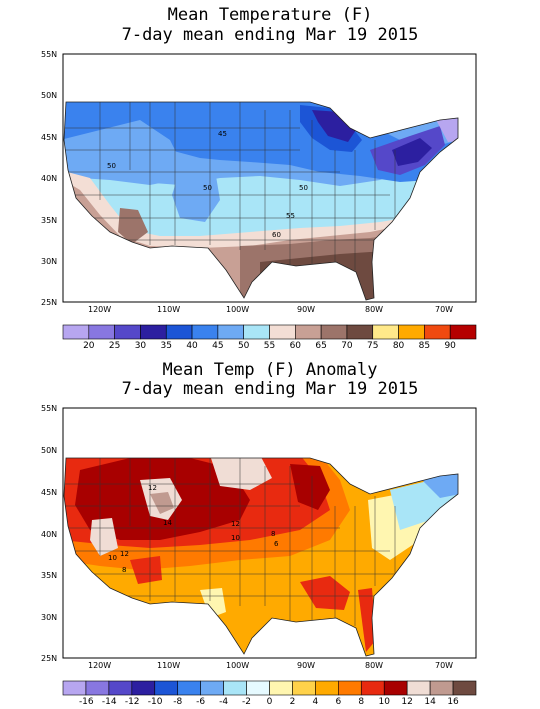 The width and height of the screenshot is (540, 709). I want to click on map2-lat-label: 45N, so click(49, 492).